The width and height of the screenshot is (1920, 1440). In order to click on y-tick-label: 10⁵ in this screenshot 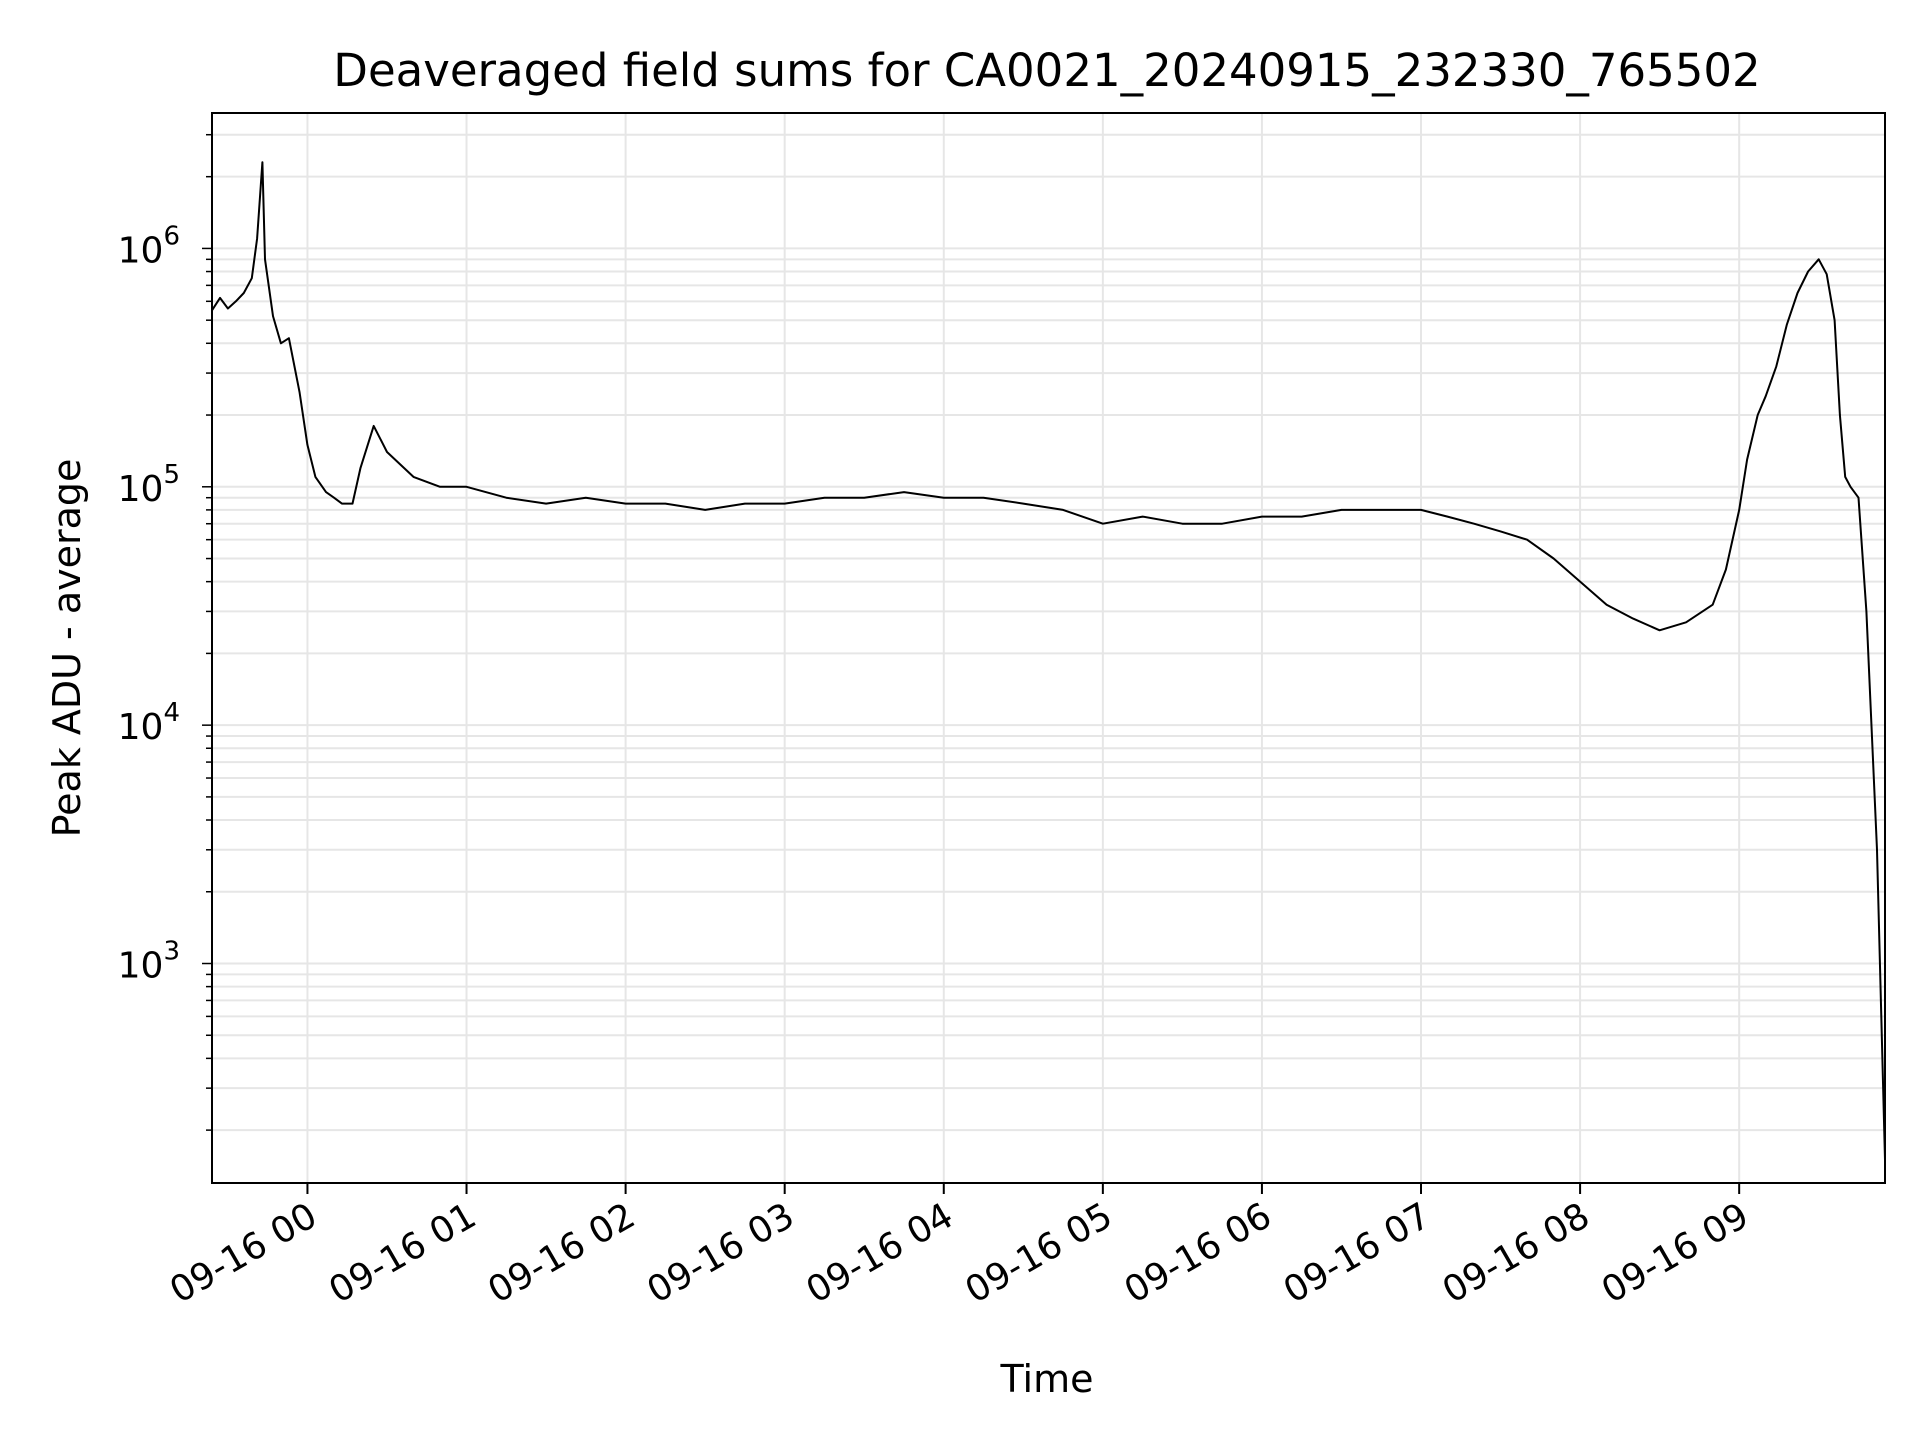, I will do `click(149, 485)`.